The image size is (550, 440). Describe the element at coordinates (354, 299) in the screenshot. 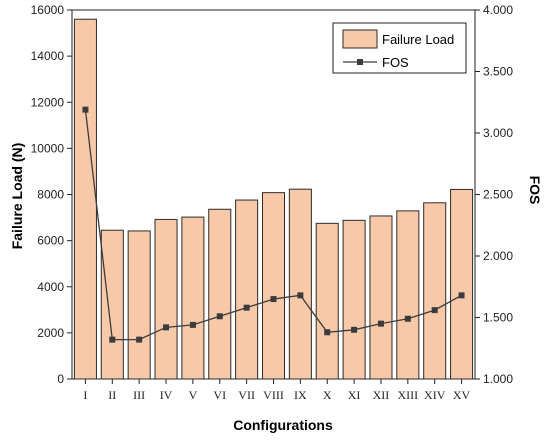

I see `bar-xi` at that location.